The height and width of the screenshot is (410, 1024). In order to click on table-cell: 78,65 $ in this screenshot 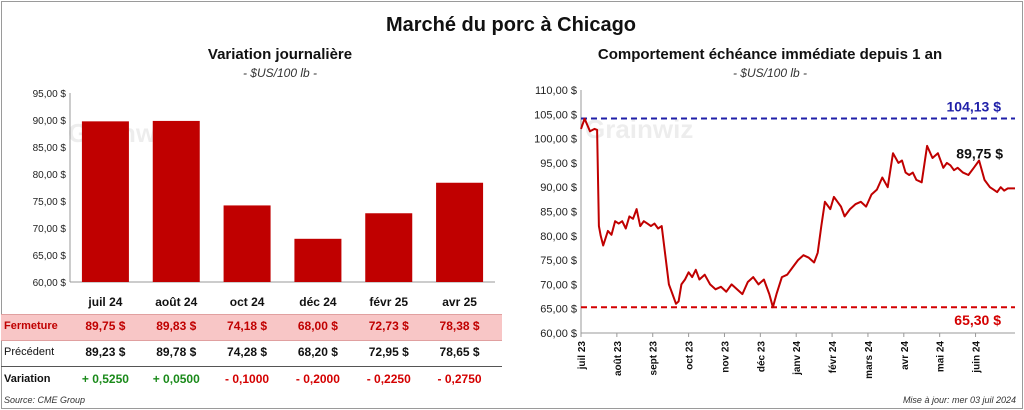, I will do `click(459, 352)`.